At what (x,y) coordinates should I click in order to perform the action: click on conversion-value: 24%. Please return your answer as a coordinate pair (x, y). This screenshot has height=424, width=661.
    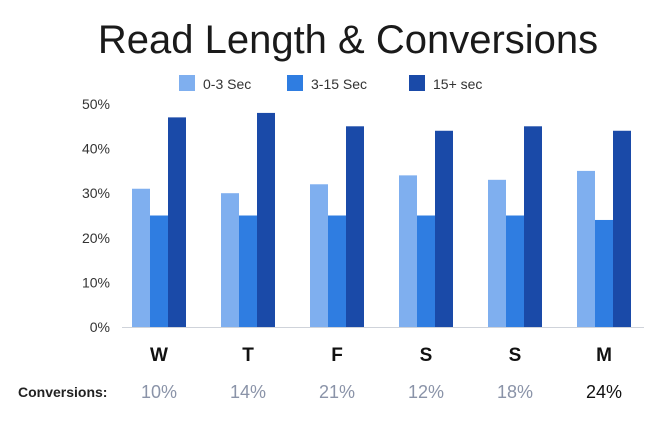
    Looking at the image, I should click on (604, 392).